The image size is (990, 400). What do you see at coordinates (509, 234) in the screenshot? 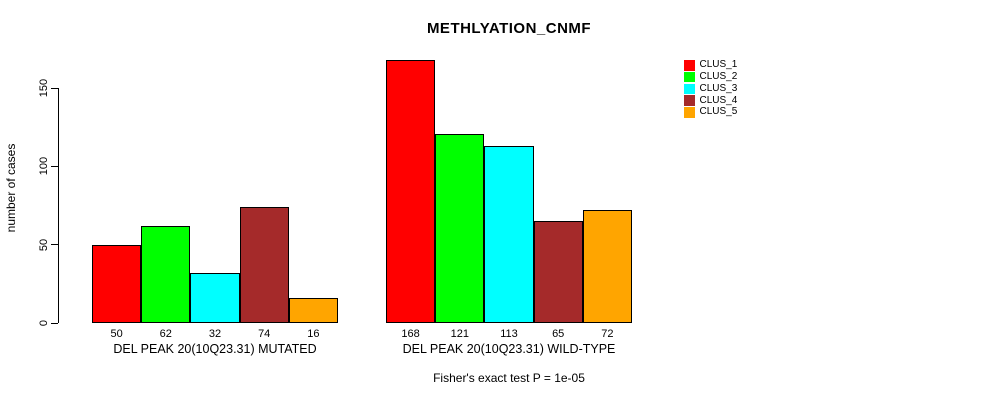
I see `bar-clus_3-group2` at bounding box center [509, 234].